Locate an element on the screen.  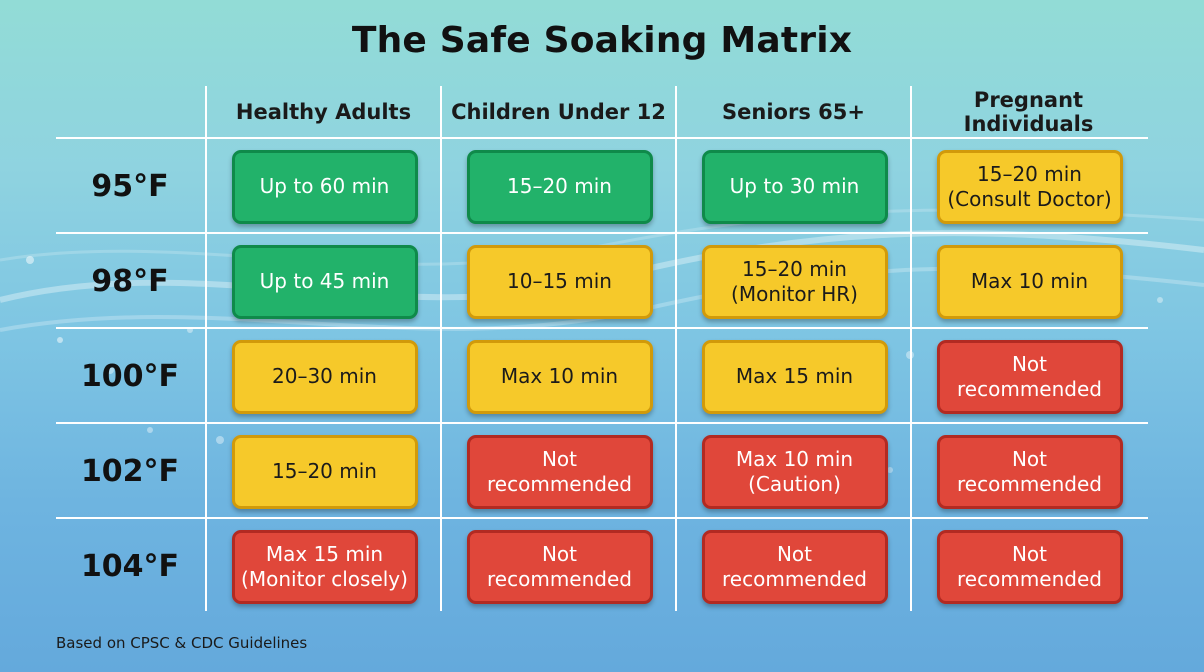
matrix-cell: 10–15 min is located at coordinates (559, 281).